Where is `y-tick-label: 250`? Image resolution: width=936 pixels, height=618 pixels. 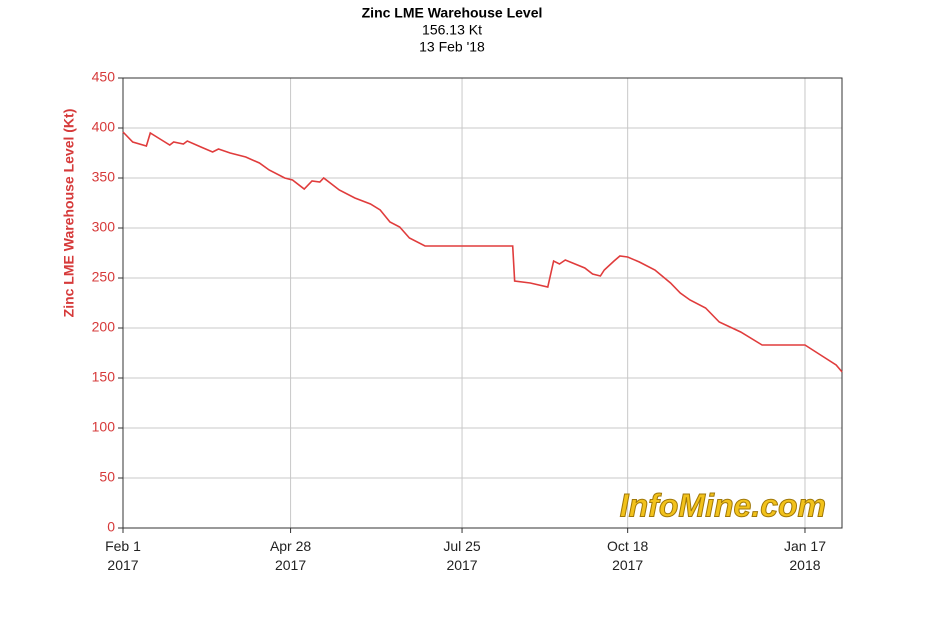 y-tick-label: 250 is located at coordinates (104, 277).